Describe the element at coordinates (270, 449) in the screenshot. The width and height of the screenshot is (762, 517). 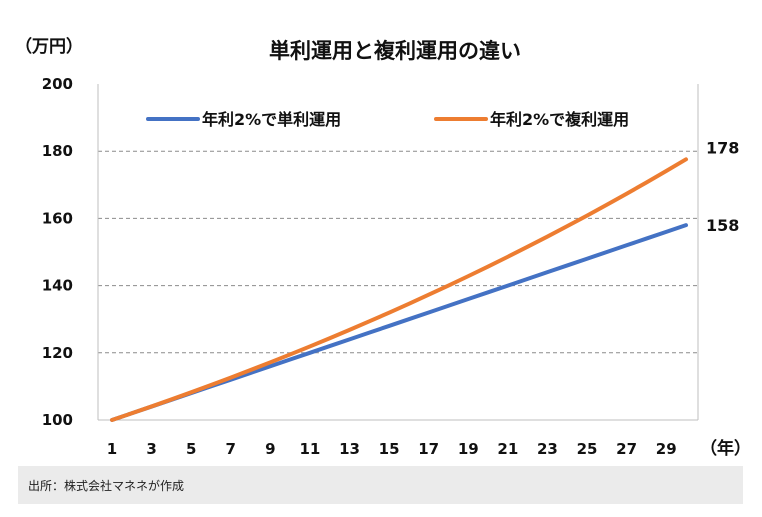
I see `x-tick-label-9: 9` at that location.